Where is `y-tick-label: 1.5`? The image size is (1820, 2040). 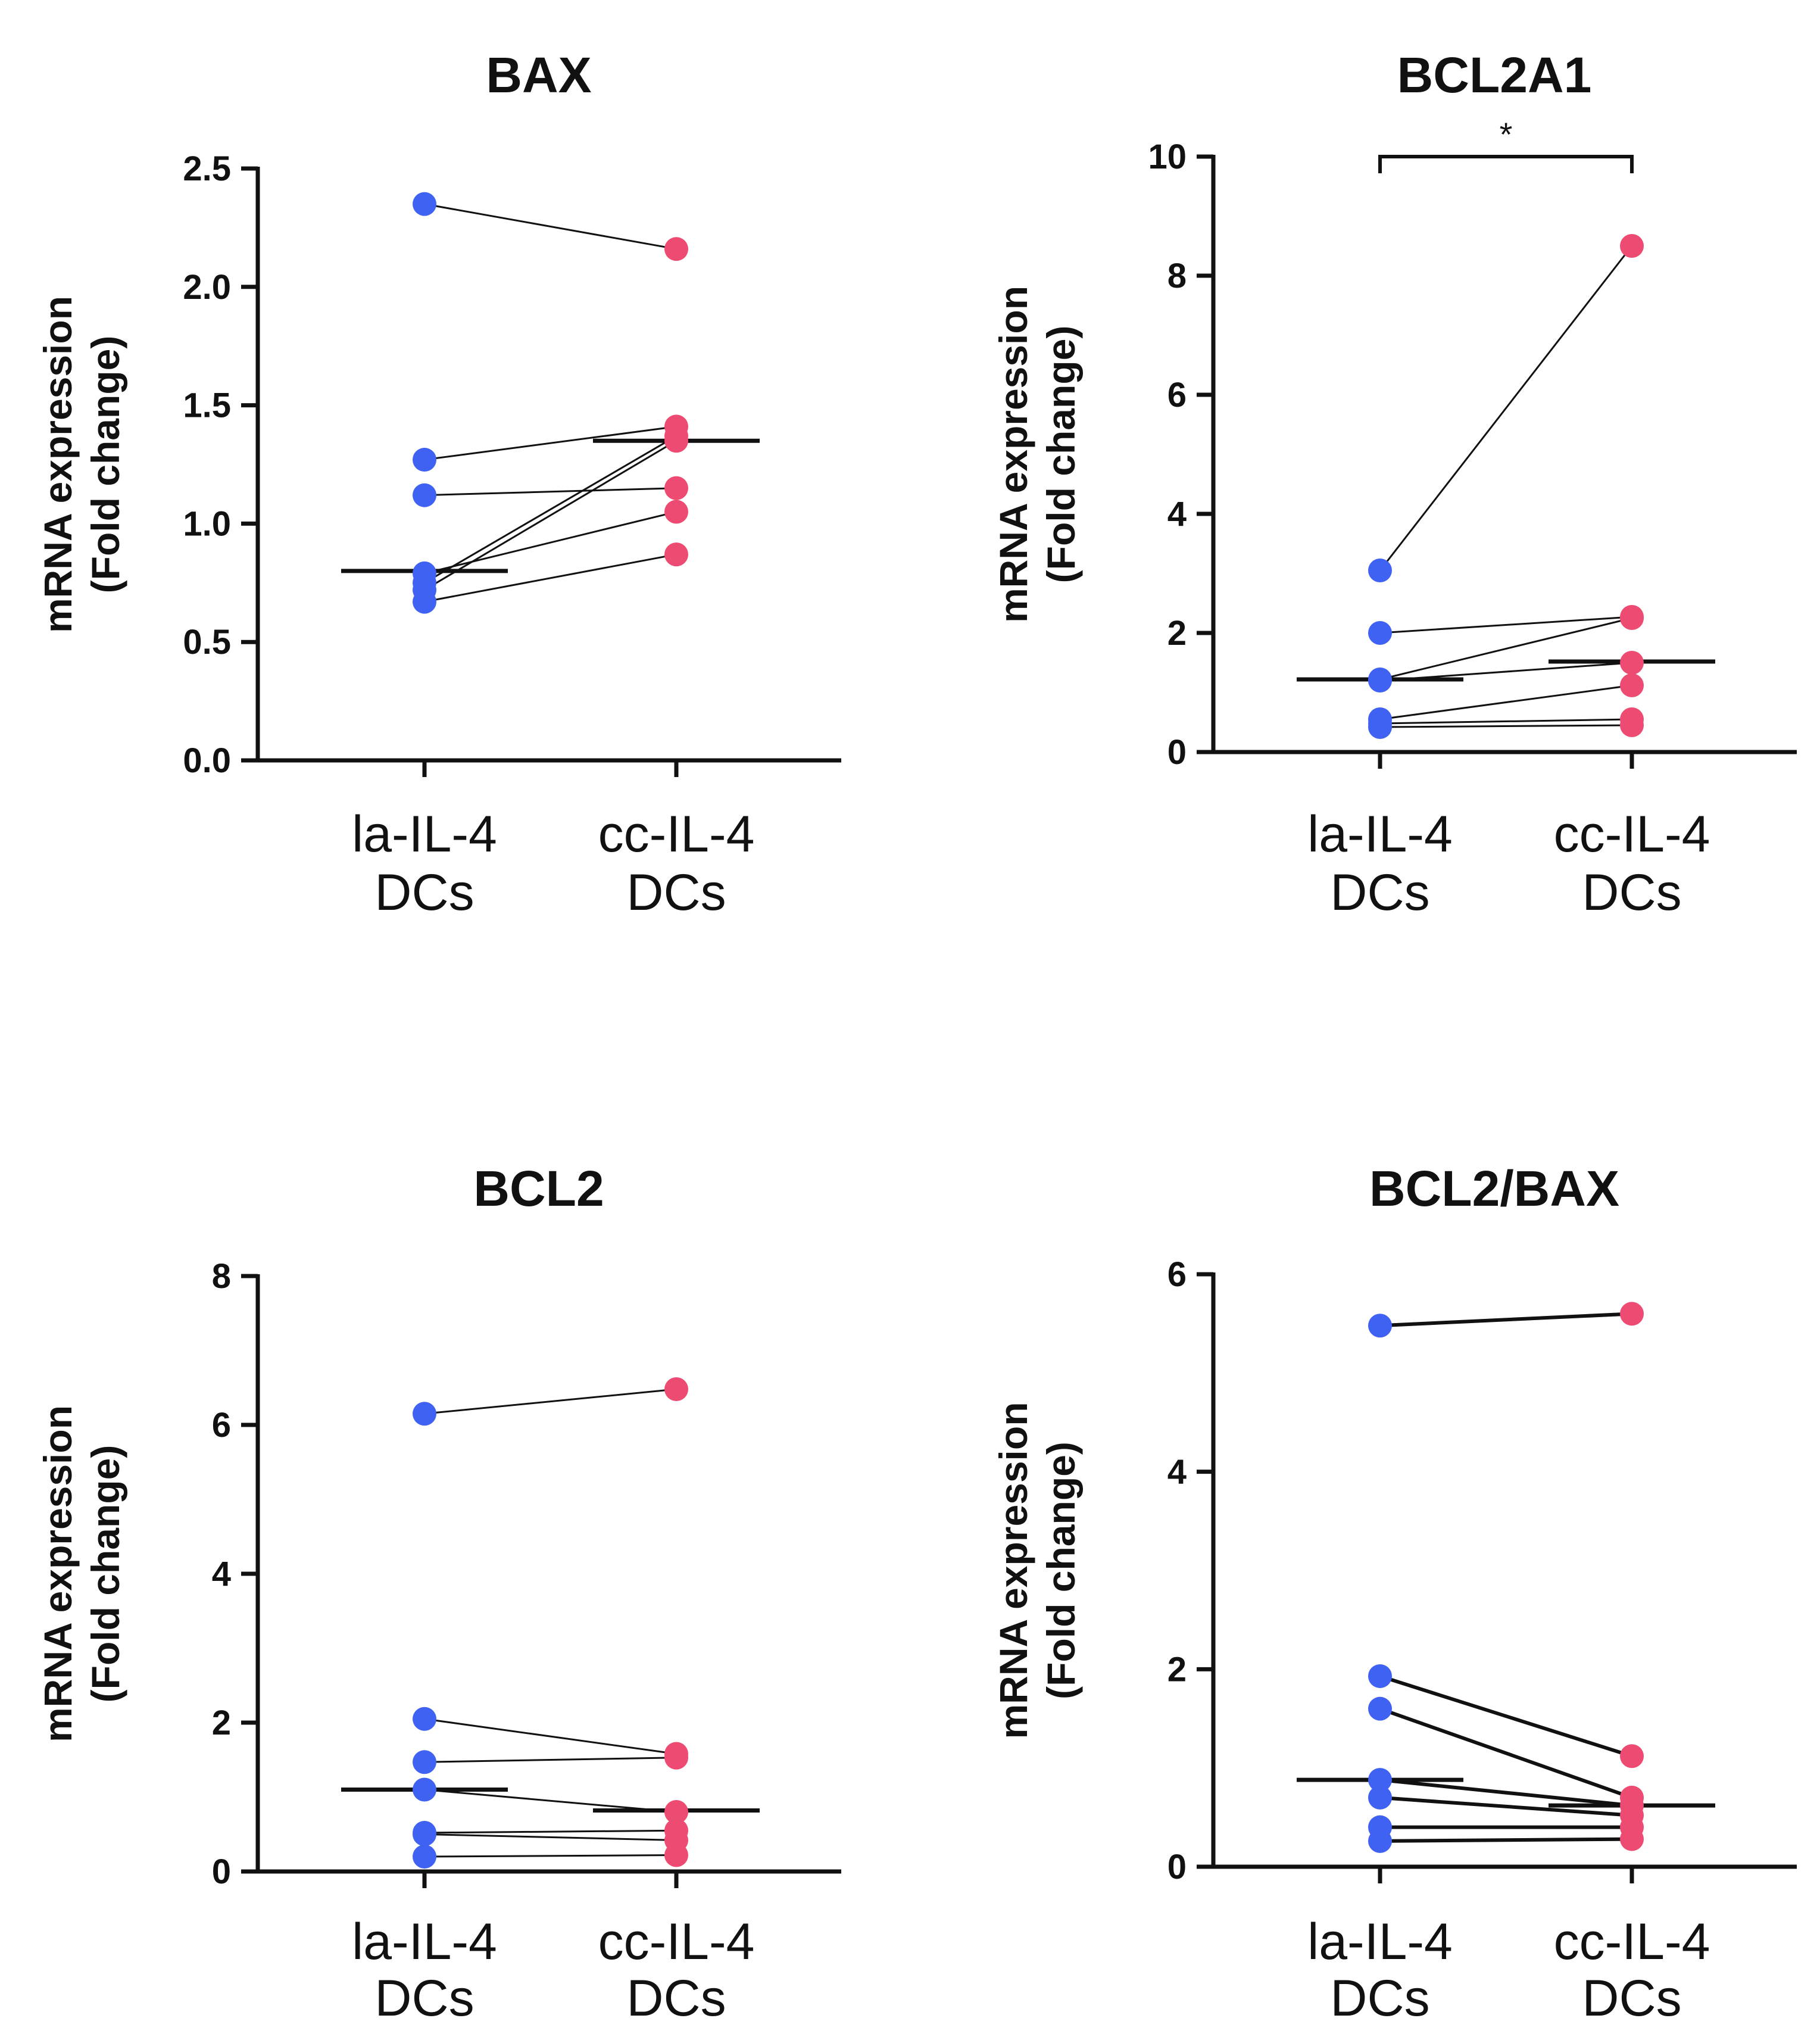
y-tick-label: 1.5 is located at coordinates (207, 405).